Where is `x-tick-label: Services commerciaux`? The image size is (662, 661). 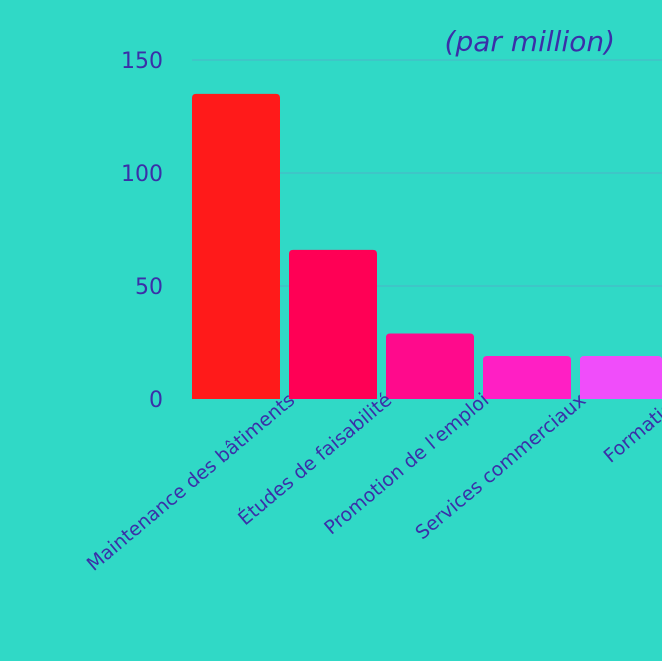
x-tick-label: Services commerciaux is located at coordinates (500, 466).